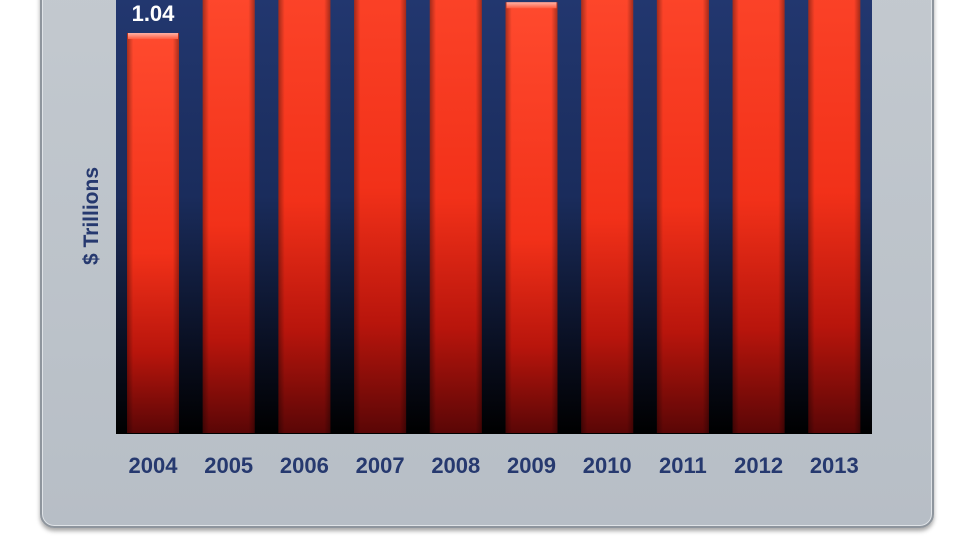 The height and width of the screenshot is (552, 980). I want to click on x-tick-2009: 2009, so click(531, 465).